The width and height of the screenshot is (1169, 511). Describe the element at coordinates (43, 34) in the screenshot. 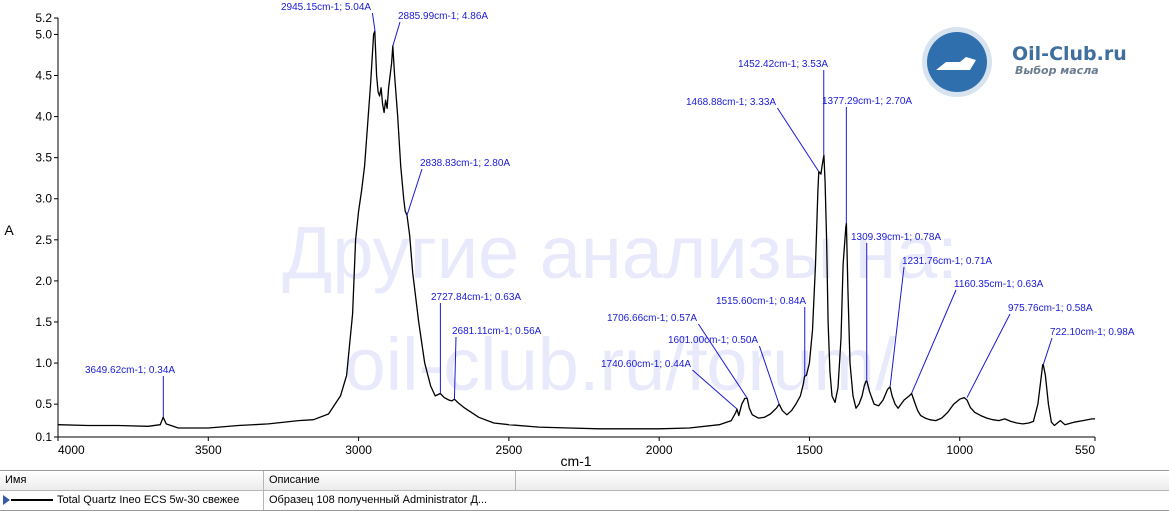

I see `y-tick-label: 5.0` at that location.